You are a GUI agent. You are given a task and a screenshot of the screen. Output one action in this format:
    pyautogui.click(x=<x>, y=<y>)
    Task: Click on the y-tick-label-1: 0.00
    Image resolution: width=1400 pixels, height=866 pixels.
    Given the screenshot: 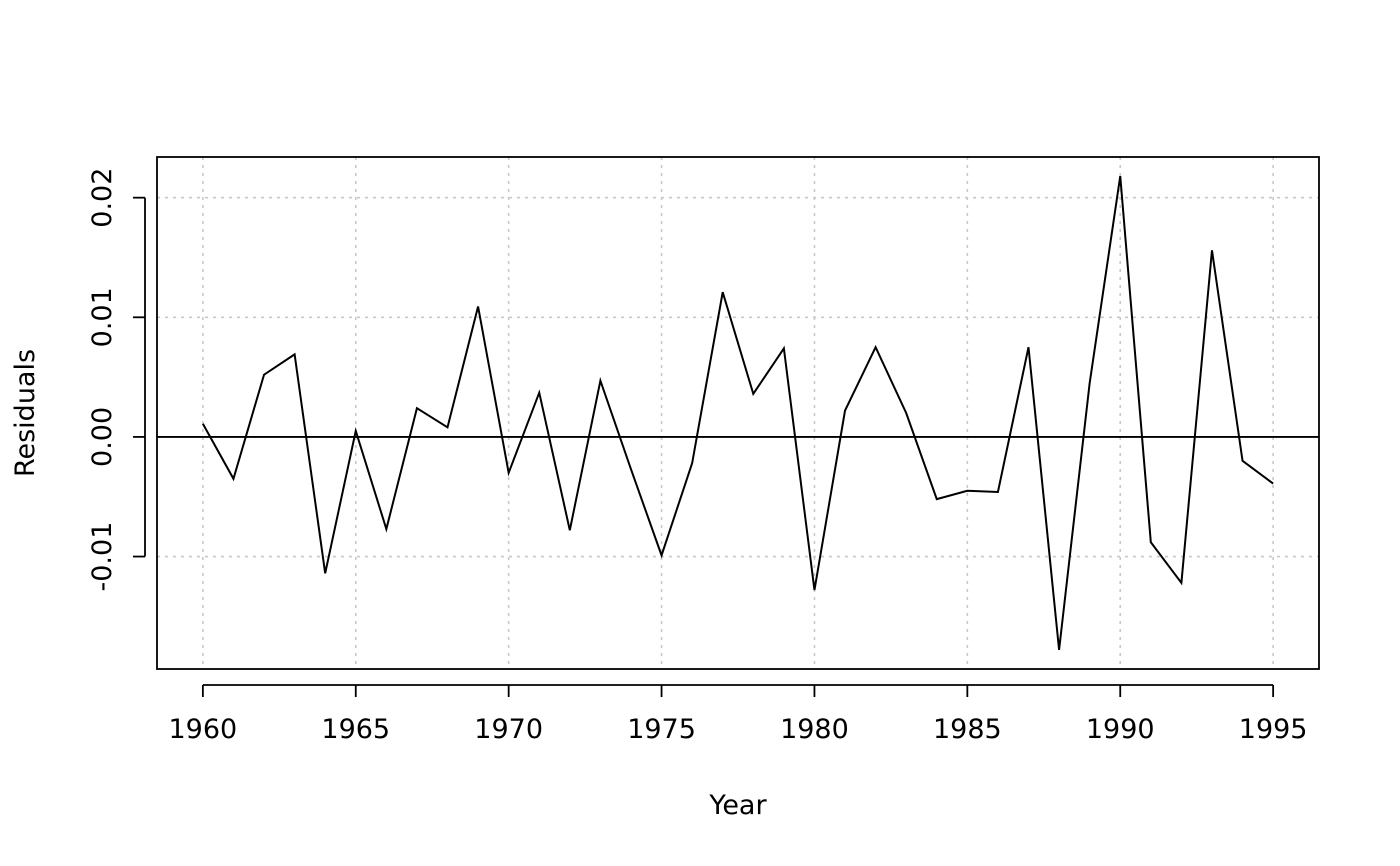 What is the action you would take?
    pyautogui.click(x=102, y=437)
    